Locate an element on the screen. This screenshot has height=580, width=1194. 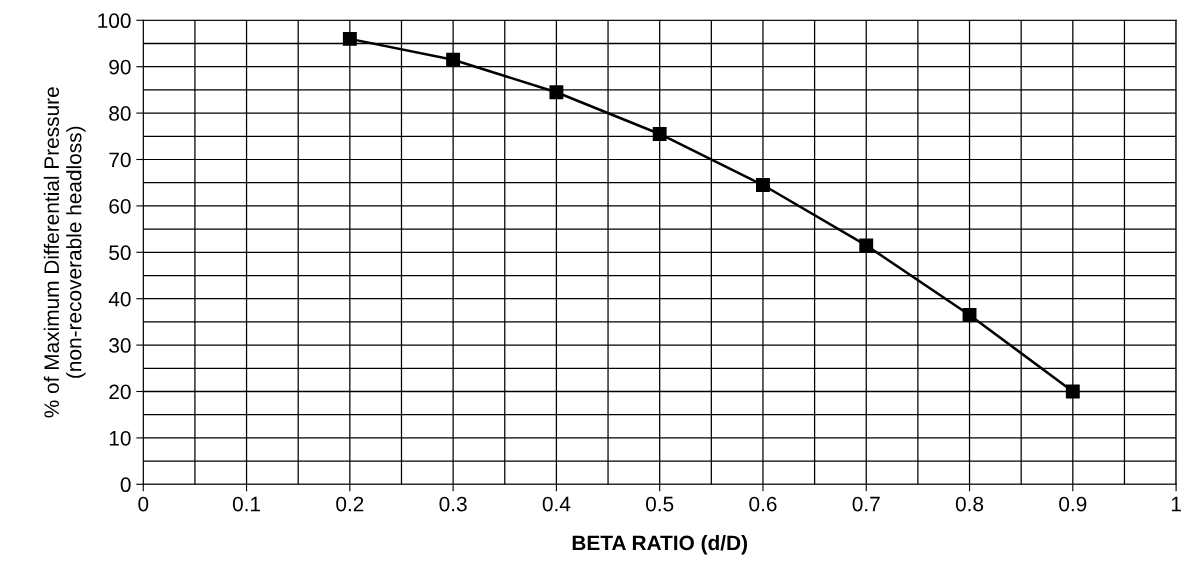
x-axis-title: BETA RATIO (d/D) is located at coordinates (659, 544).